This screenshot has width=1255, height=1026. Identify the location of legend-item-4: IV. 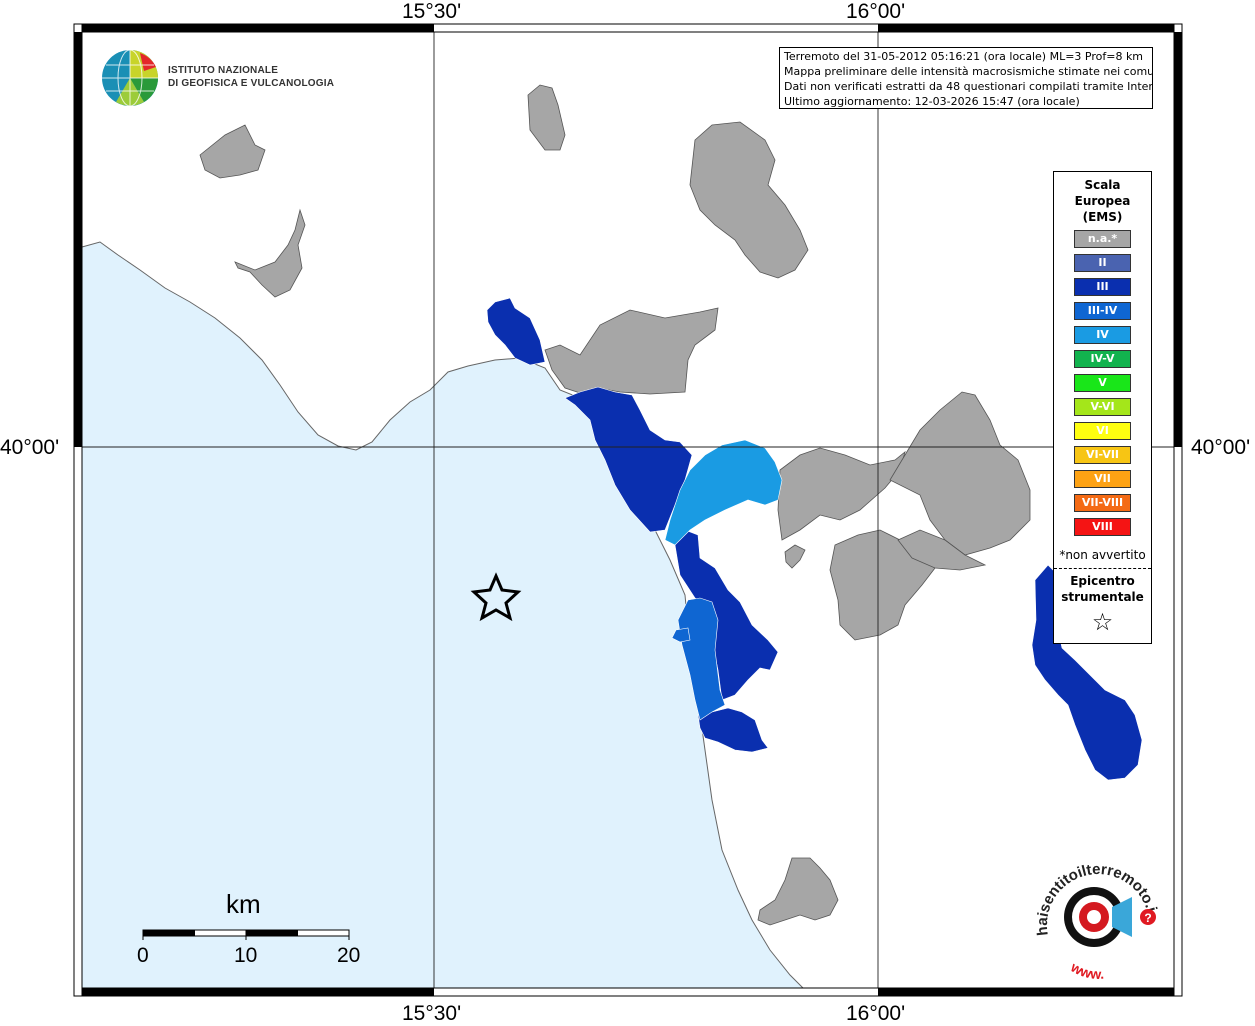
(1102, 335).